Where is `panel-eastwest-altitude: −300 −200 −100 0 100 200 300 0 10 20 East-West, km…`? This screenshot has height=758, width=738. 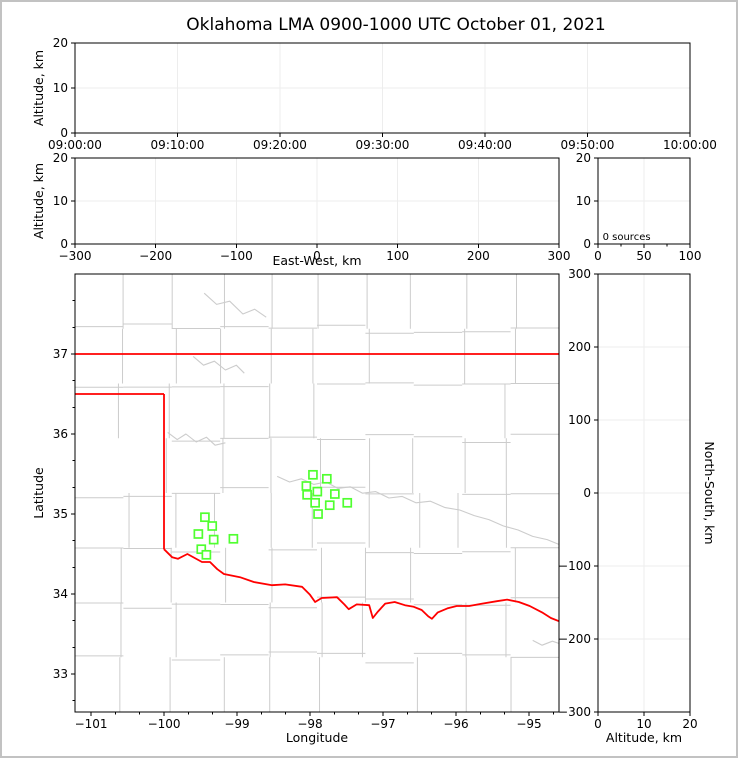
panel-eastwest-altitude: −300 −200 −100 0 100 200 300 0 10 20 East-West, km… is located at coordinates (300, 209).